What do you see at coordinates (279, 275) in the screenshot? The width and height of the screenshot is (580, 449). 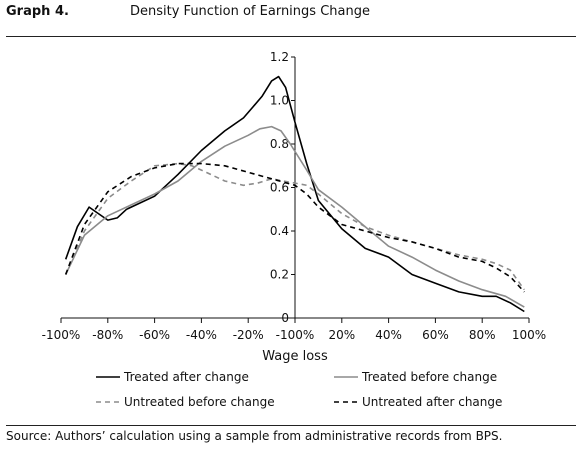 I see `y-tick-label: 0.2` at bounding box center [279, 275].